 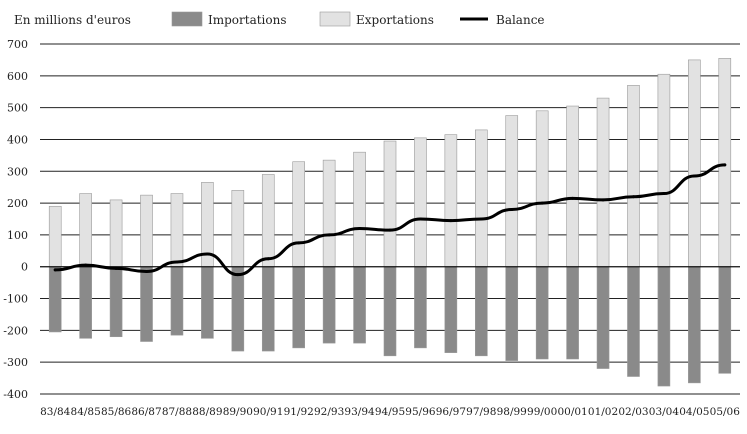 I want to click on legend-swatch-importations, so click(x=187, y=19).